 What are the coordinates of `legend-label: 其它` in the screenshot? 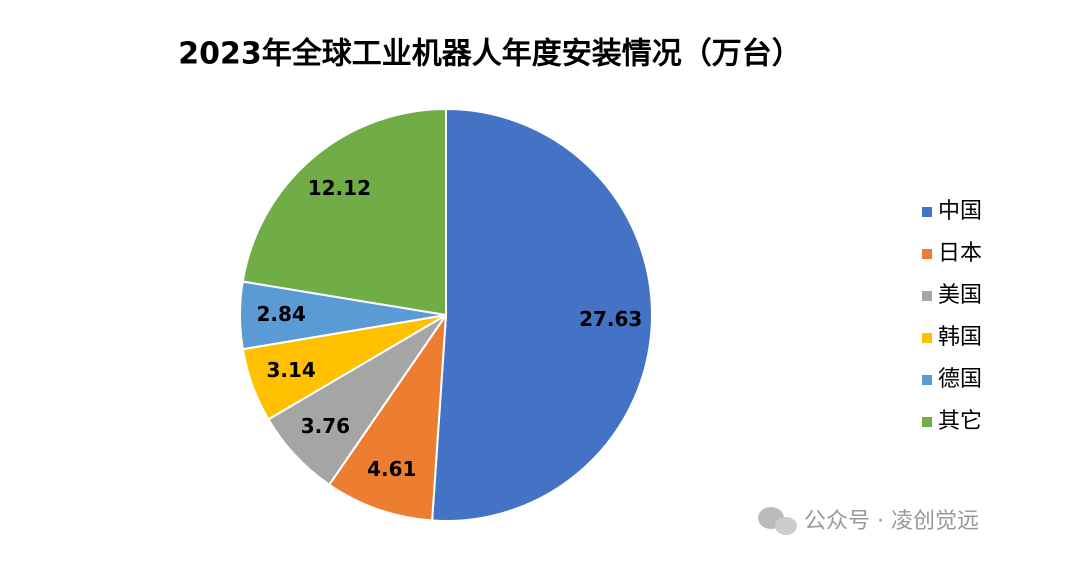 It's located at (960, 421).